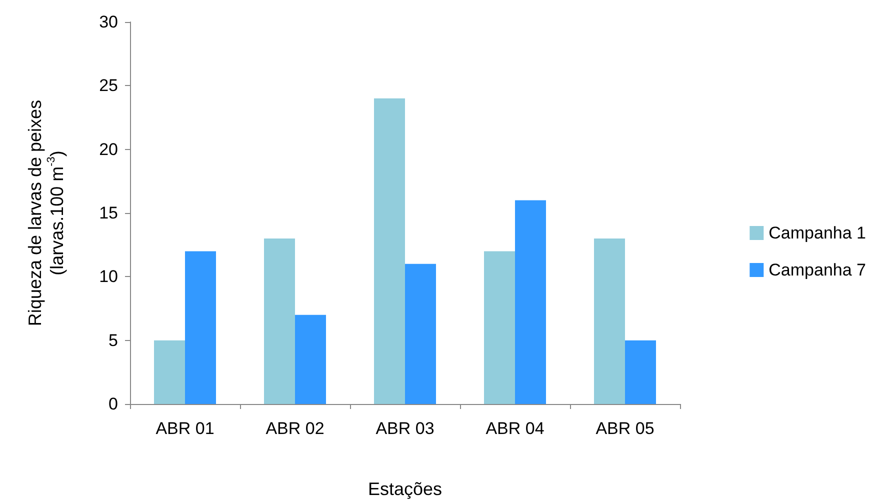  What do you see at coordinates (625, 428) in the screenshot?
I see `x-tick-label: ABR 05` at bounding box center [625, 428].